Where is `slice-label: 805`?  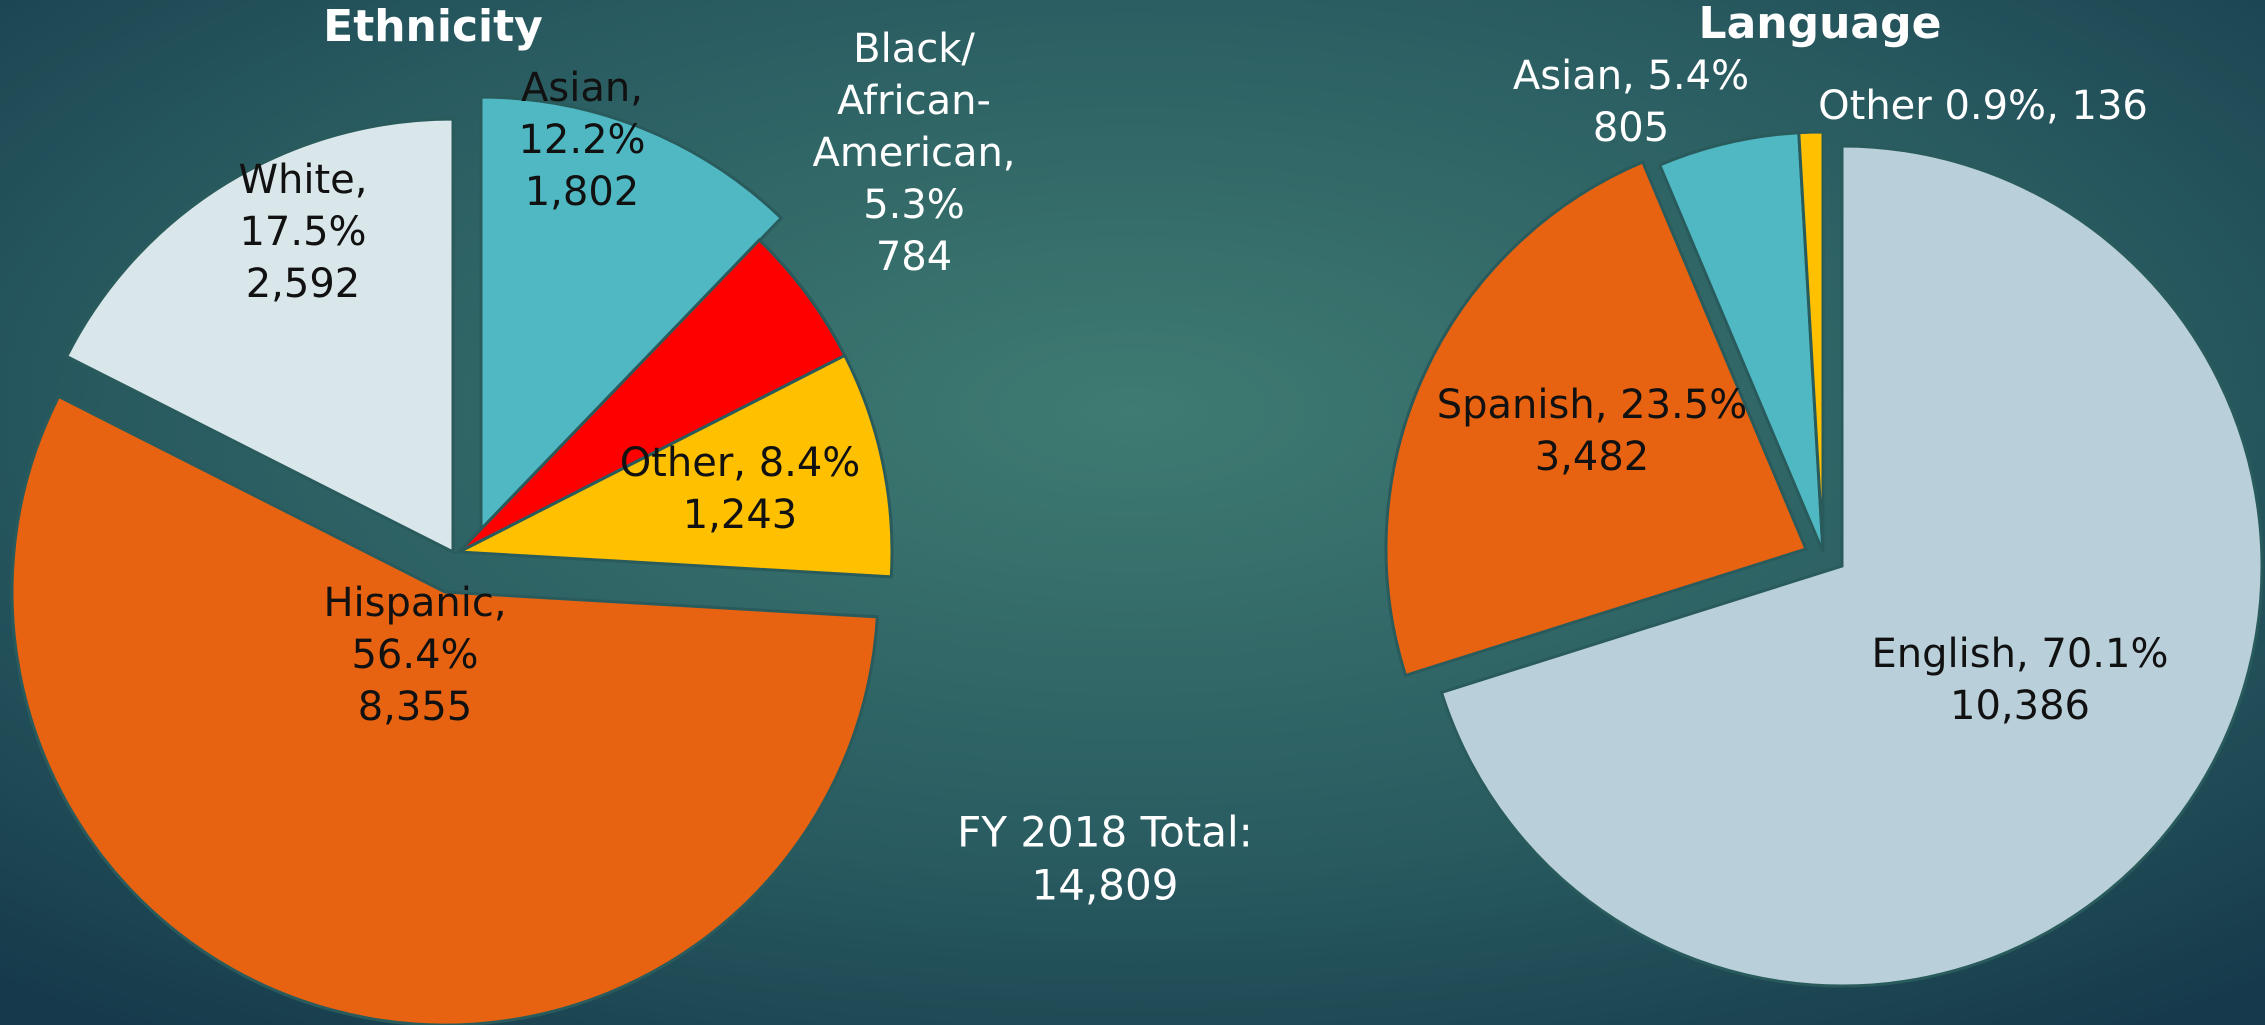 slice-label: 805 is located at coordinates (1631, 128).